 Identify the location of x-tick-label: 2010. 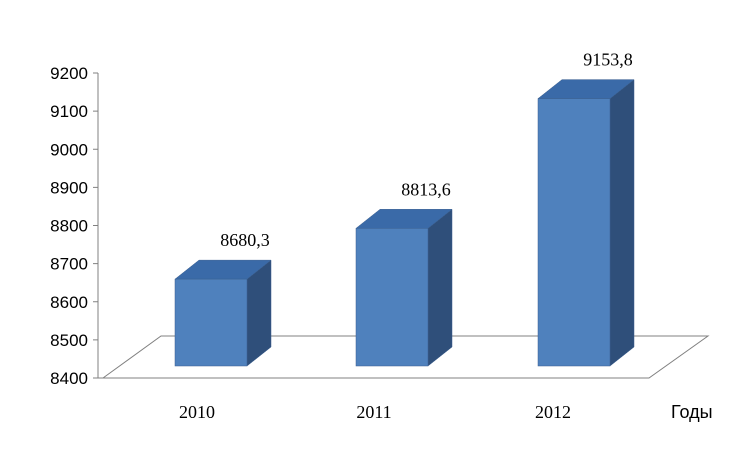
(197, 412).